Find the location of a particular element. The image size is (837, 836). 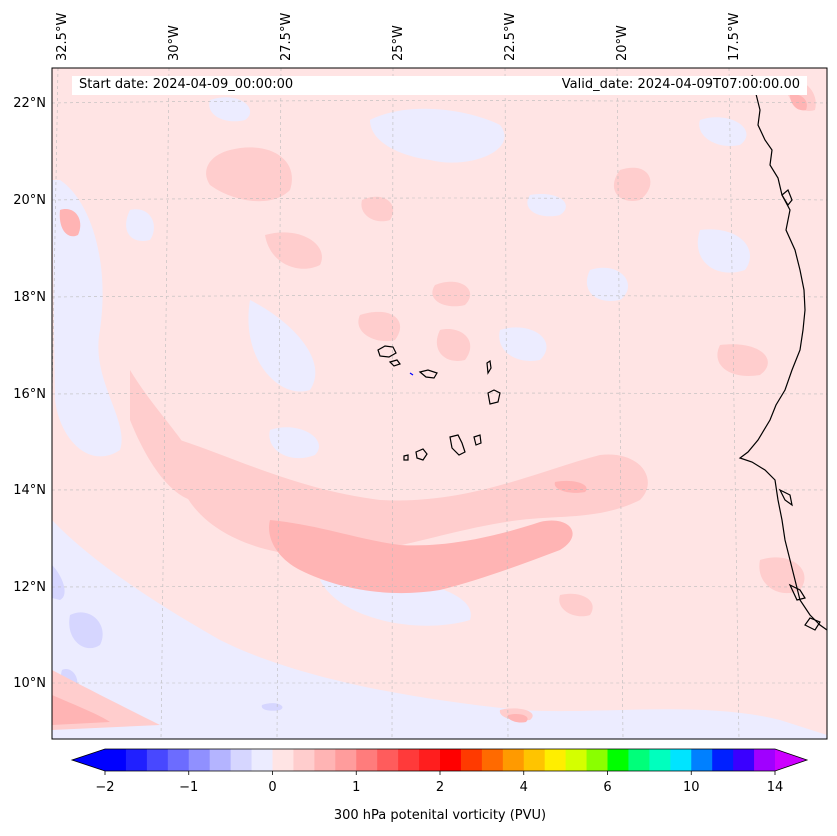

colorbar-segments is located at coordinates (440, 760).